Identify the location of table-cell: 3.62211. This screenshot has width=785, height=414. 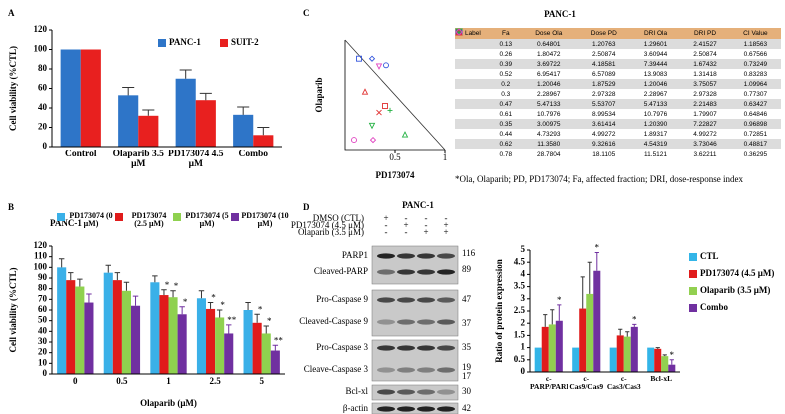
(705, 154).